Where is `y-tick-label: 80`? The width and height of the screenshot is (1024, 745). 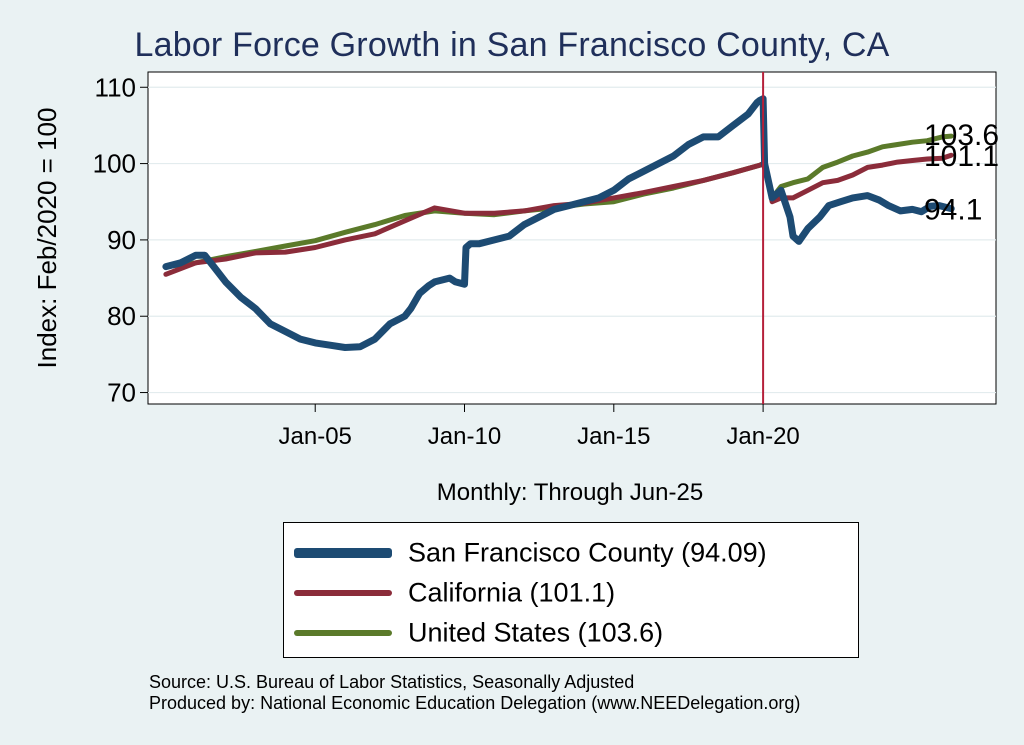
y-tick-label: 80 is located at coordinates (121, 316).